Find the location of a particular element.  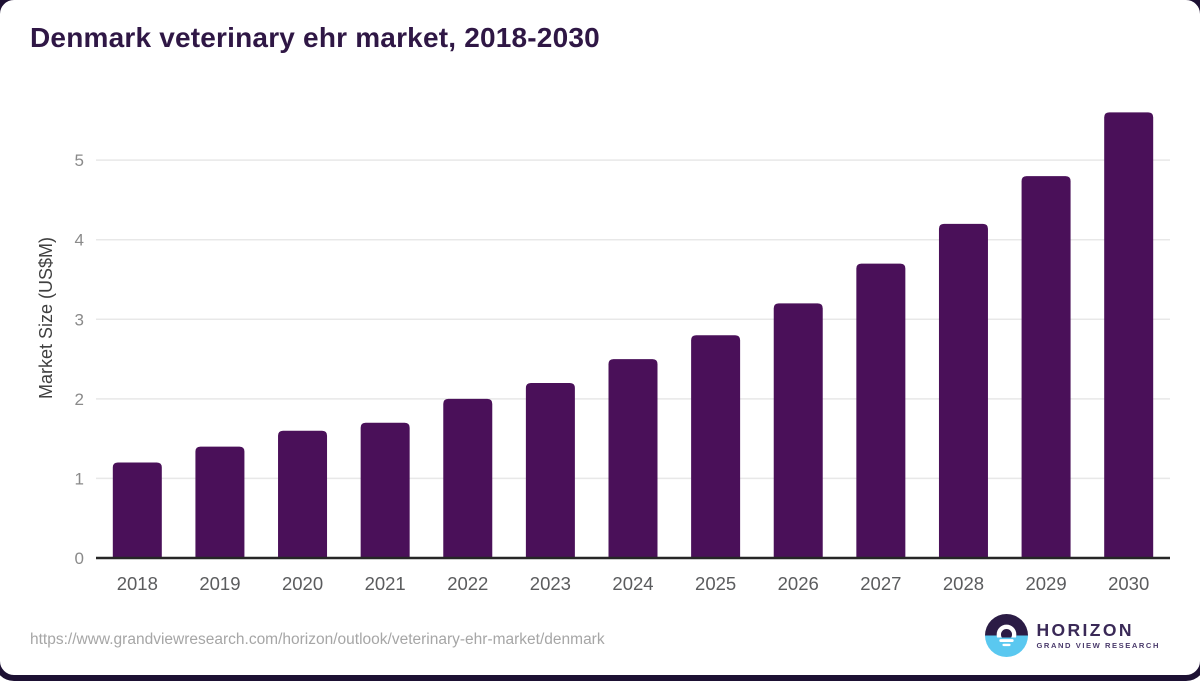

xtick-2029: 2029 is located at coordinates (1045, 583).